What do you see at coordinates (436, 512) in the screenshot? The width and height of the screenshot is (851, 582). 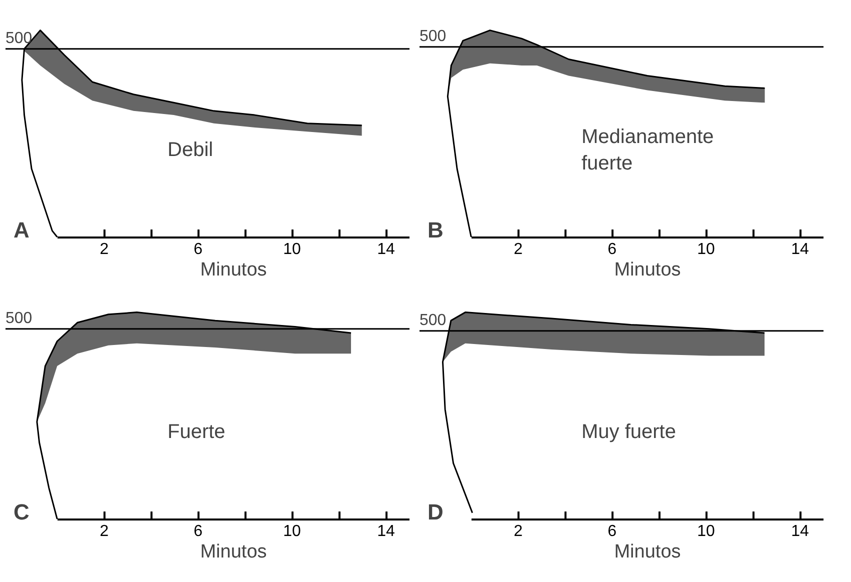 I see `annotation: D` at bounding box center [436, 512].